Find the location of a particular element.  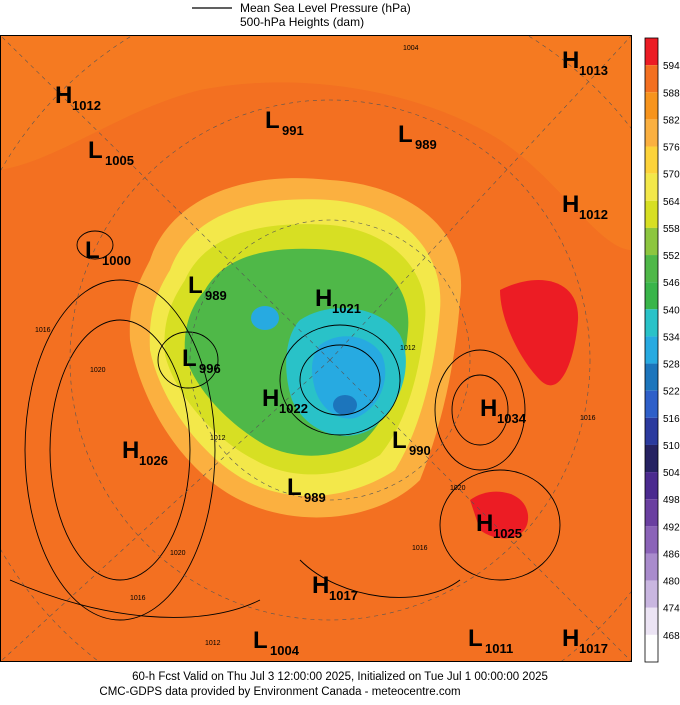

colorbar-label: 504 is located at coordinates (671, 473).